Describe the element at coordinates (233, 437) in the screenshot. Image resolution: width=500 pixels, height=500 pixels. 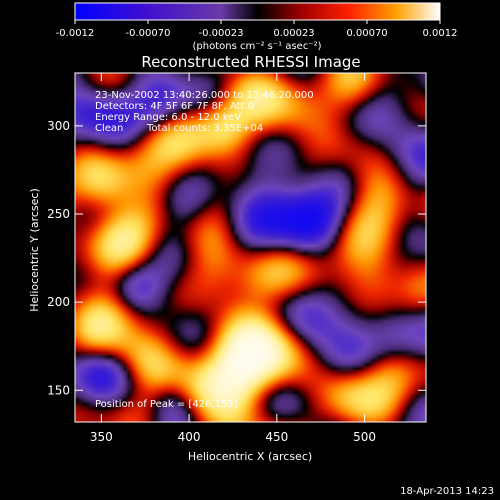
I see `x-tick-labels: 350 400 450 500` at that location.